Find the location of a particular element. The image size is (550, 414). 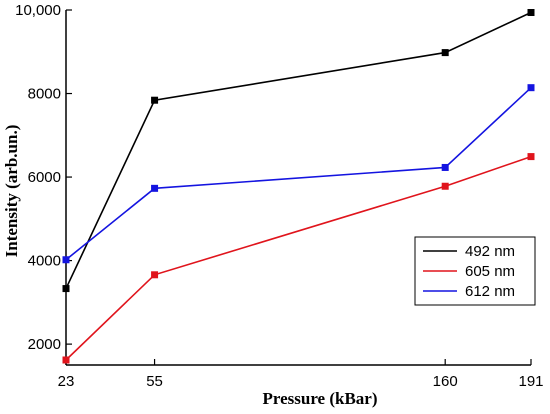

x-tick-label: 23 is located at coordinates (66, 381).